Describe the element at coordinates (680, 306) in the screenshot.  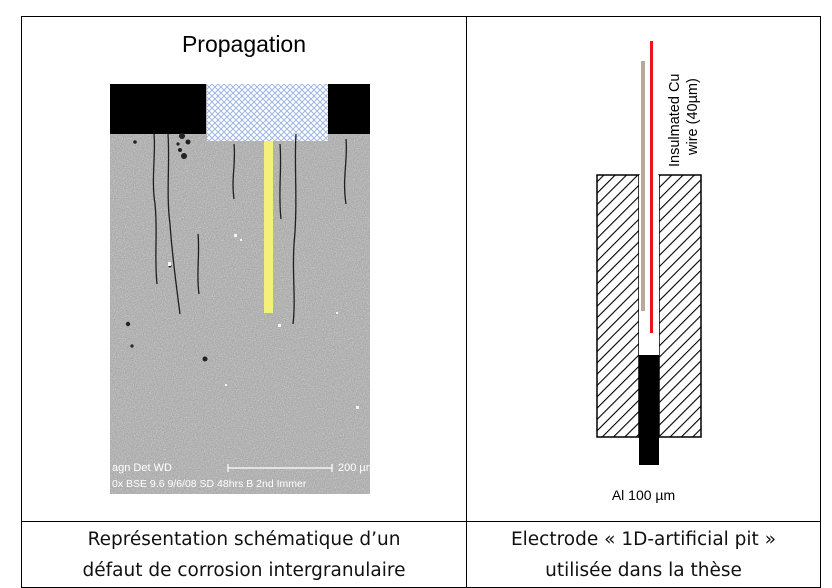
I see `epoxy-right` at that location.